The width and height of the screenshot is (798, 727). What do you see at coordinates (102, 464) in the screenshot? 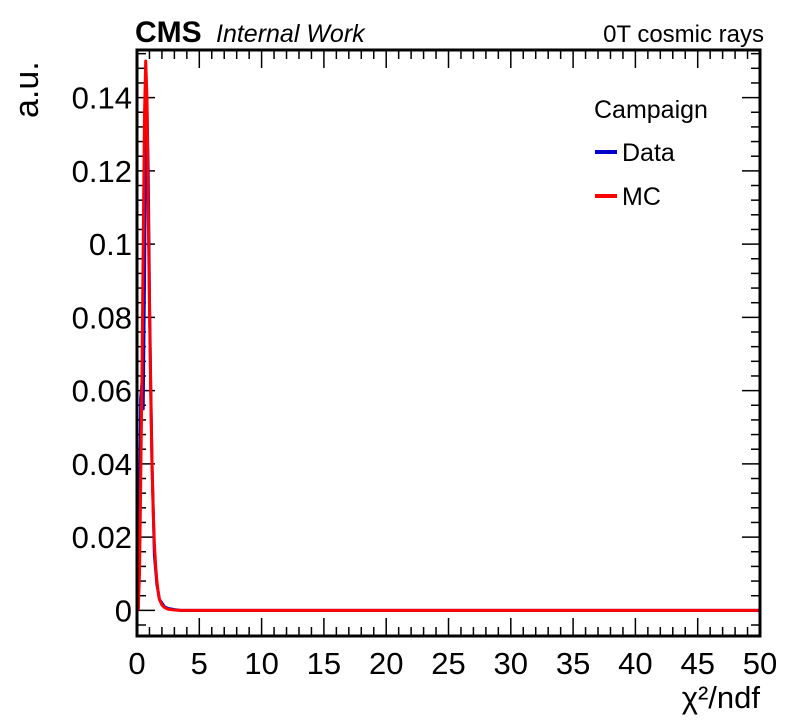
I see `y-tick-label: 0.04` at bounding box center [102, 464].